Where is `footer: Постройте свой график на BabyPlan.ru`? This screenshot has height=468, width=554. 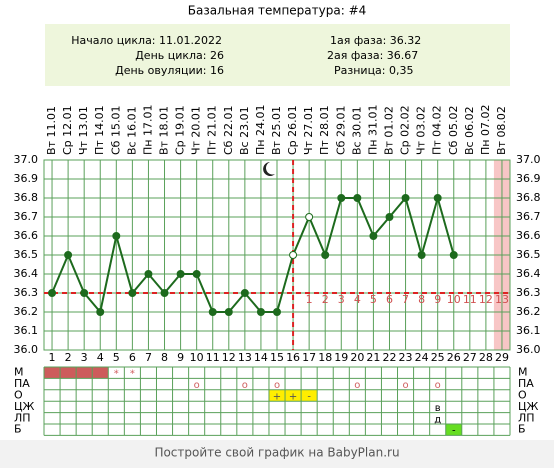
footer: Постройте свой график на BabyPlan.ru is located at coordinates (276, 453).